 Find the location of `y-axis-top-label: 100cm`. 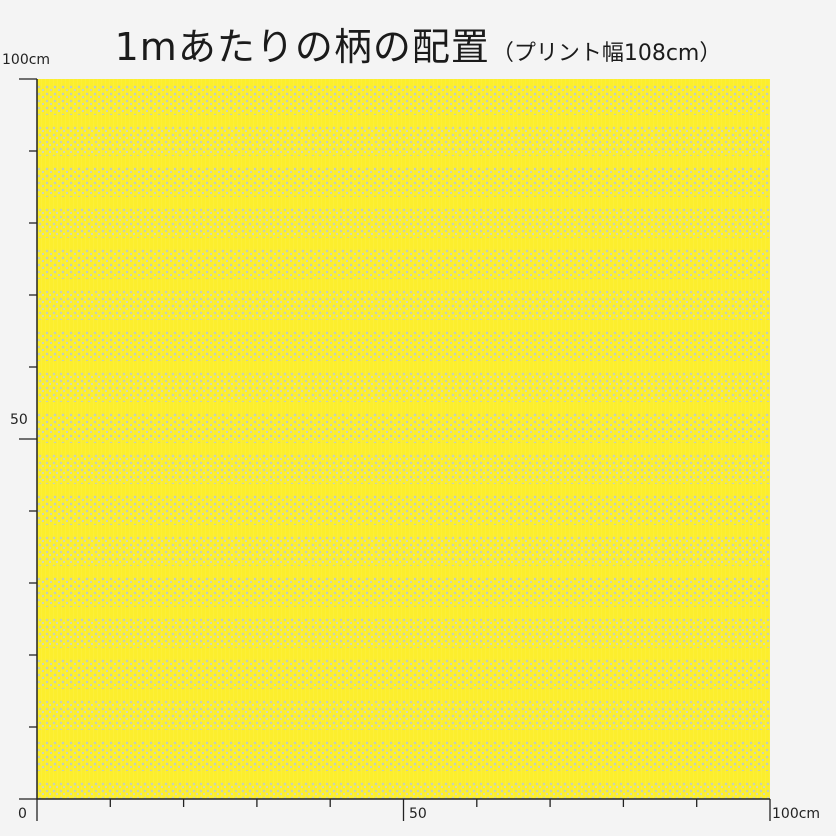

y-axis-top-label: 100cm is located at coordinates (26, 60).